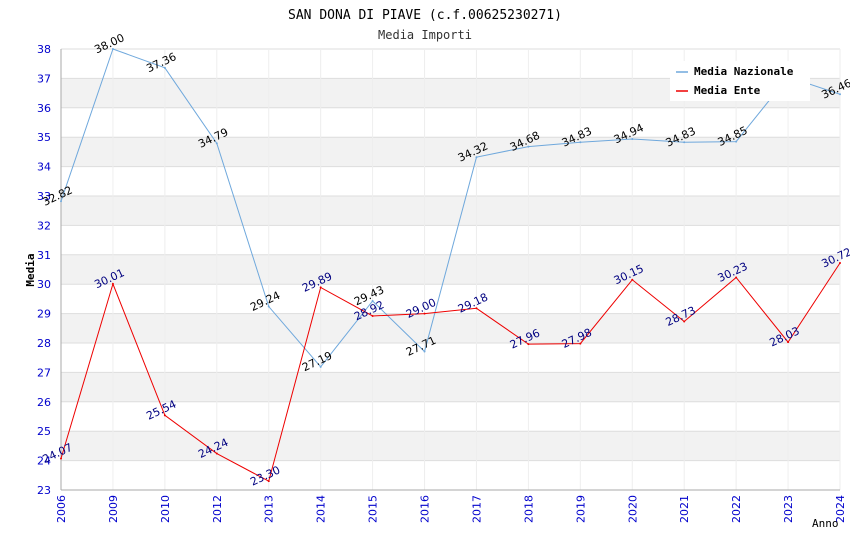 This screenshot has width=850, height=550. What do you see at coordinates (113, 509) in the screenshot?
I see `x-tick-label: 2009` at bounding box center [113, 509].